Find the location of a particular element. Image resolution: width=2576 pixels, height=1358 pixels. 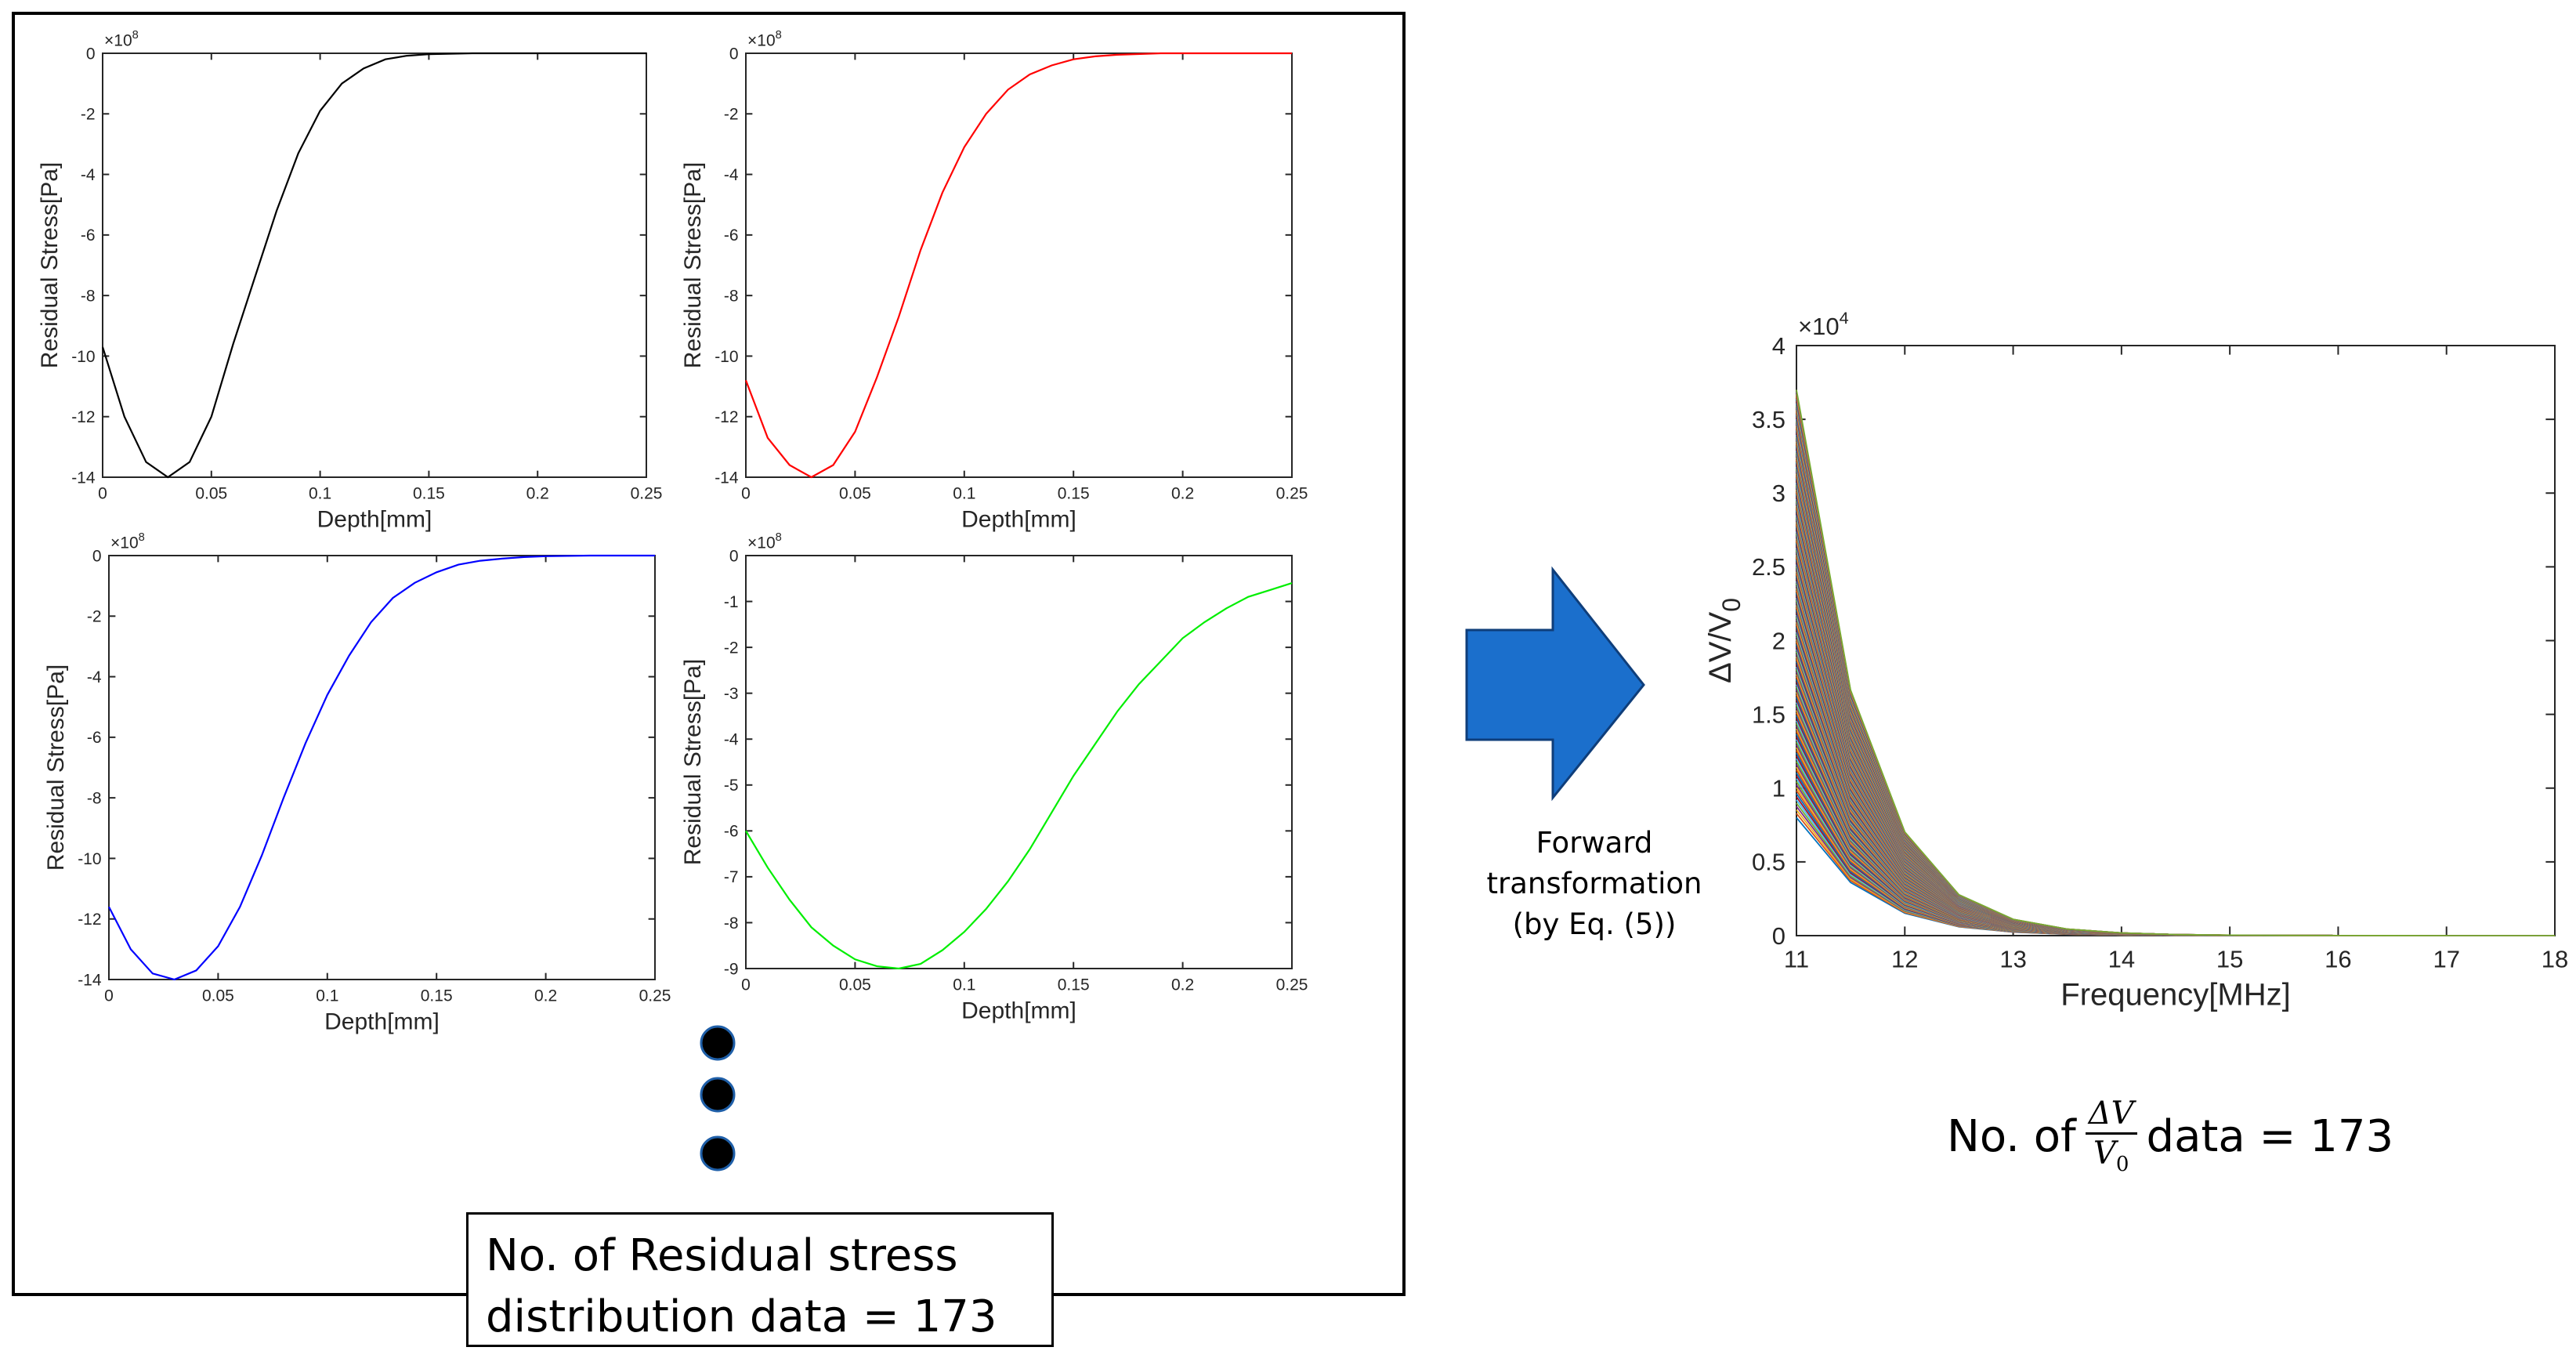

y-tick-label: -3 is located at coordinates (731, 694).